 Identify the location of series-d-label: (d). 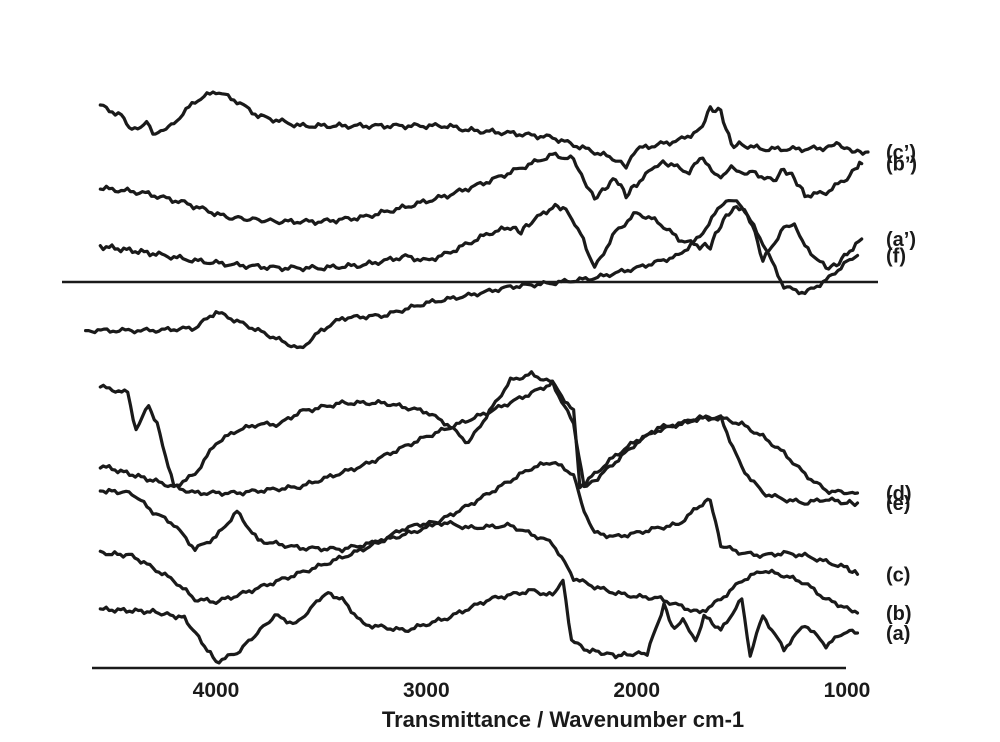
(899, 494).